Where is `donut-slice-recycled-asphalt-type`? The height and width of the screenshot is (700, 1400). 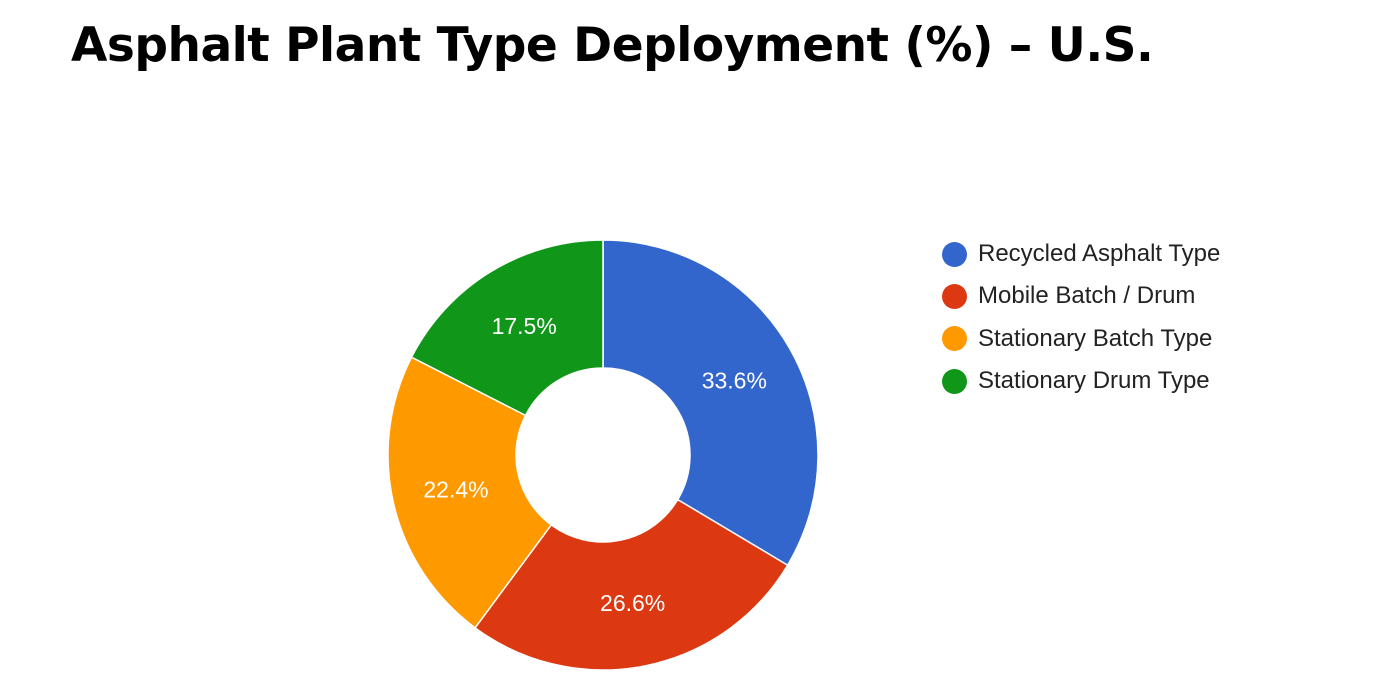 donut-slice-recycled-asphalt-type is located at coordinates (710, 403).